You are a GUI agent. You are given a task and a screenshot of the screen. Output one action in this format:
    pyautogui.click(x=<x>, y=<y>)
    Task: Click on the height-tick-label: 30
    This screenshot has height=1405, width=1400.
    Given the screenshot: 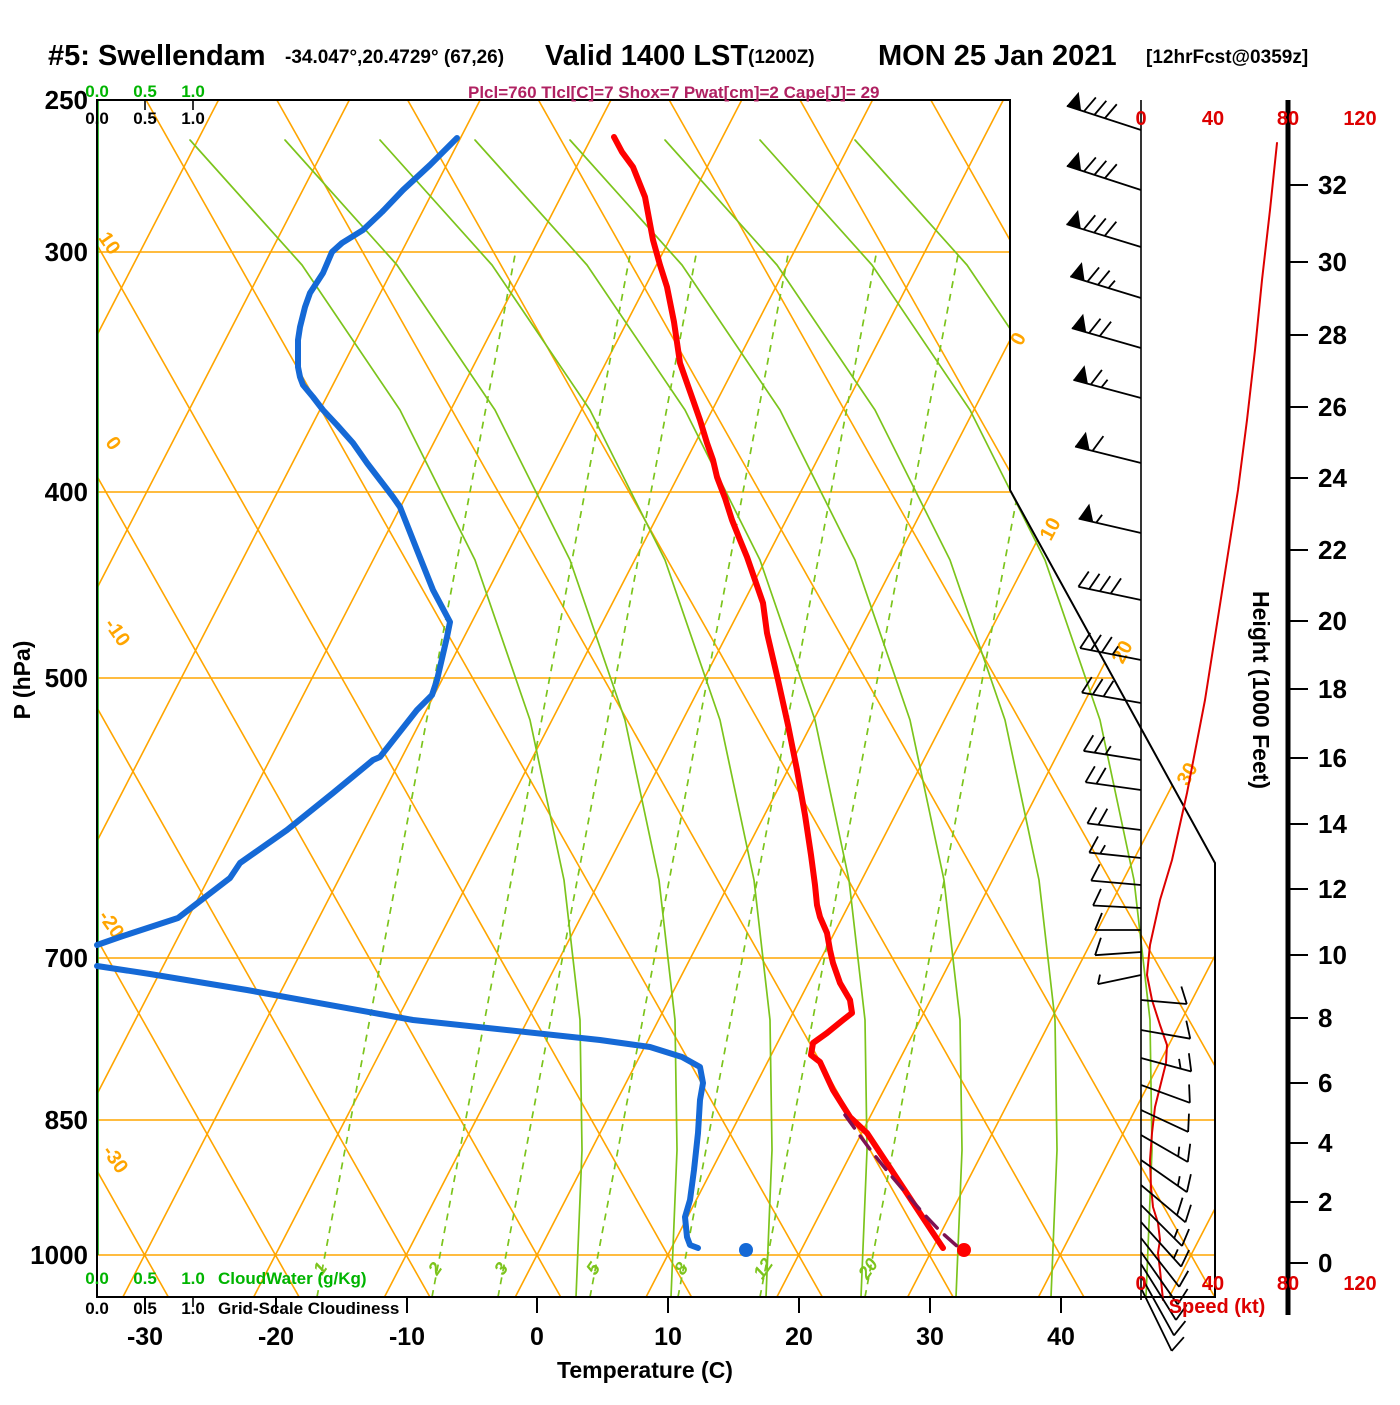 What is the action you would take?
    pyautogui.click(x=1332, y=262)
    